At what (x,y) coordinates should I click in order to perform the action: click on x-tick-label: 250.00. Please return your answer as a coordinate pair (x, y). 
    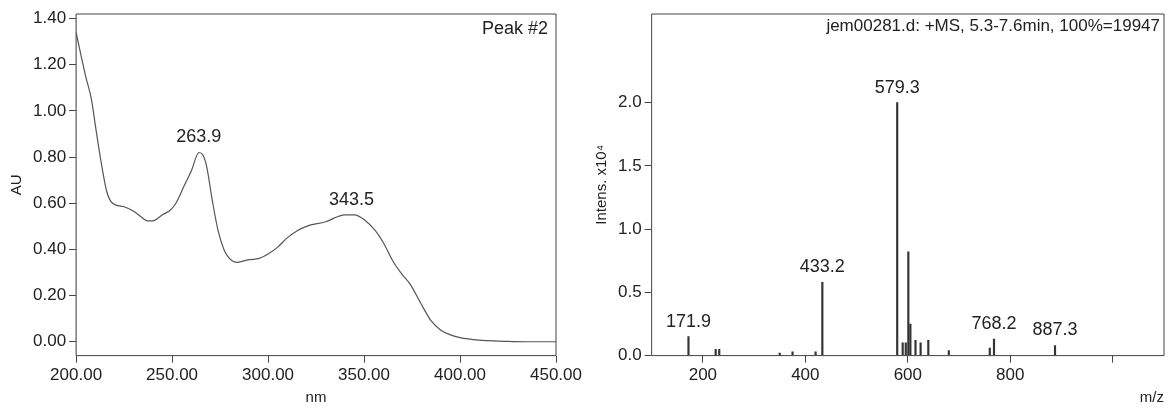
    Looking at the image, I should click on (172, 375).